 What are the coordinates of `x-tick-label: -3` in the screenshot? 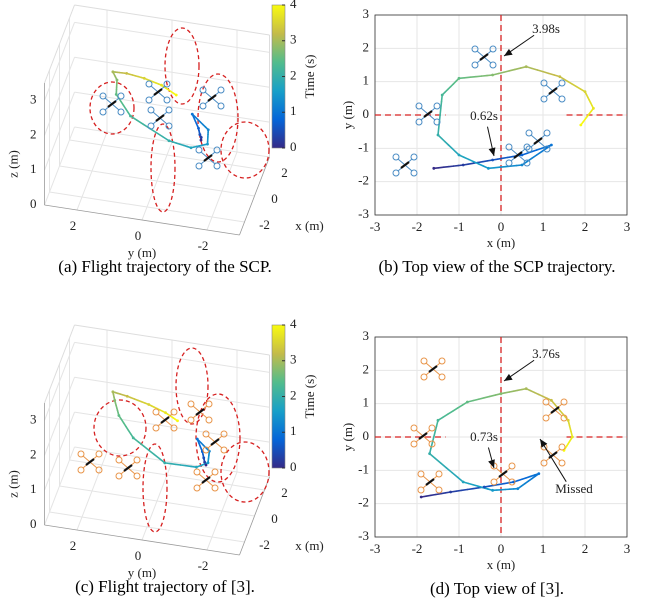 It's located at (375, 226).